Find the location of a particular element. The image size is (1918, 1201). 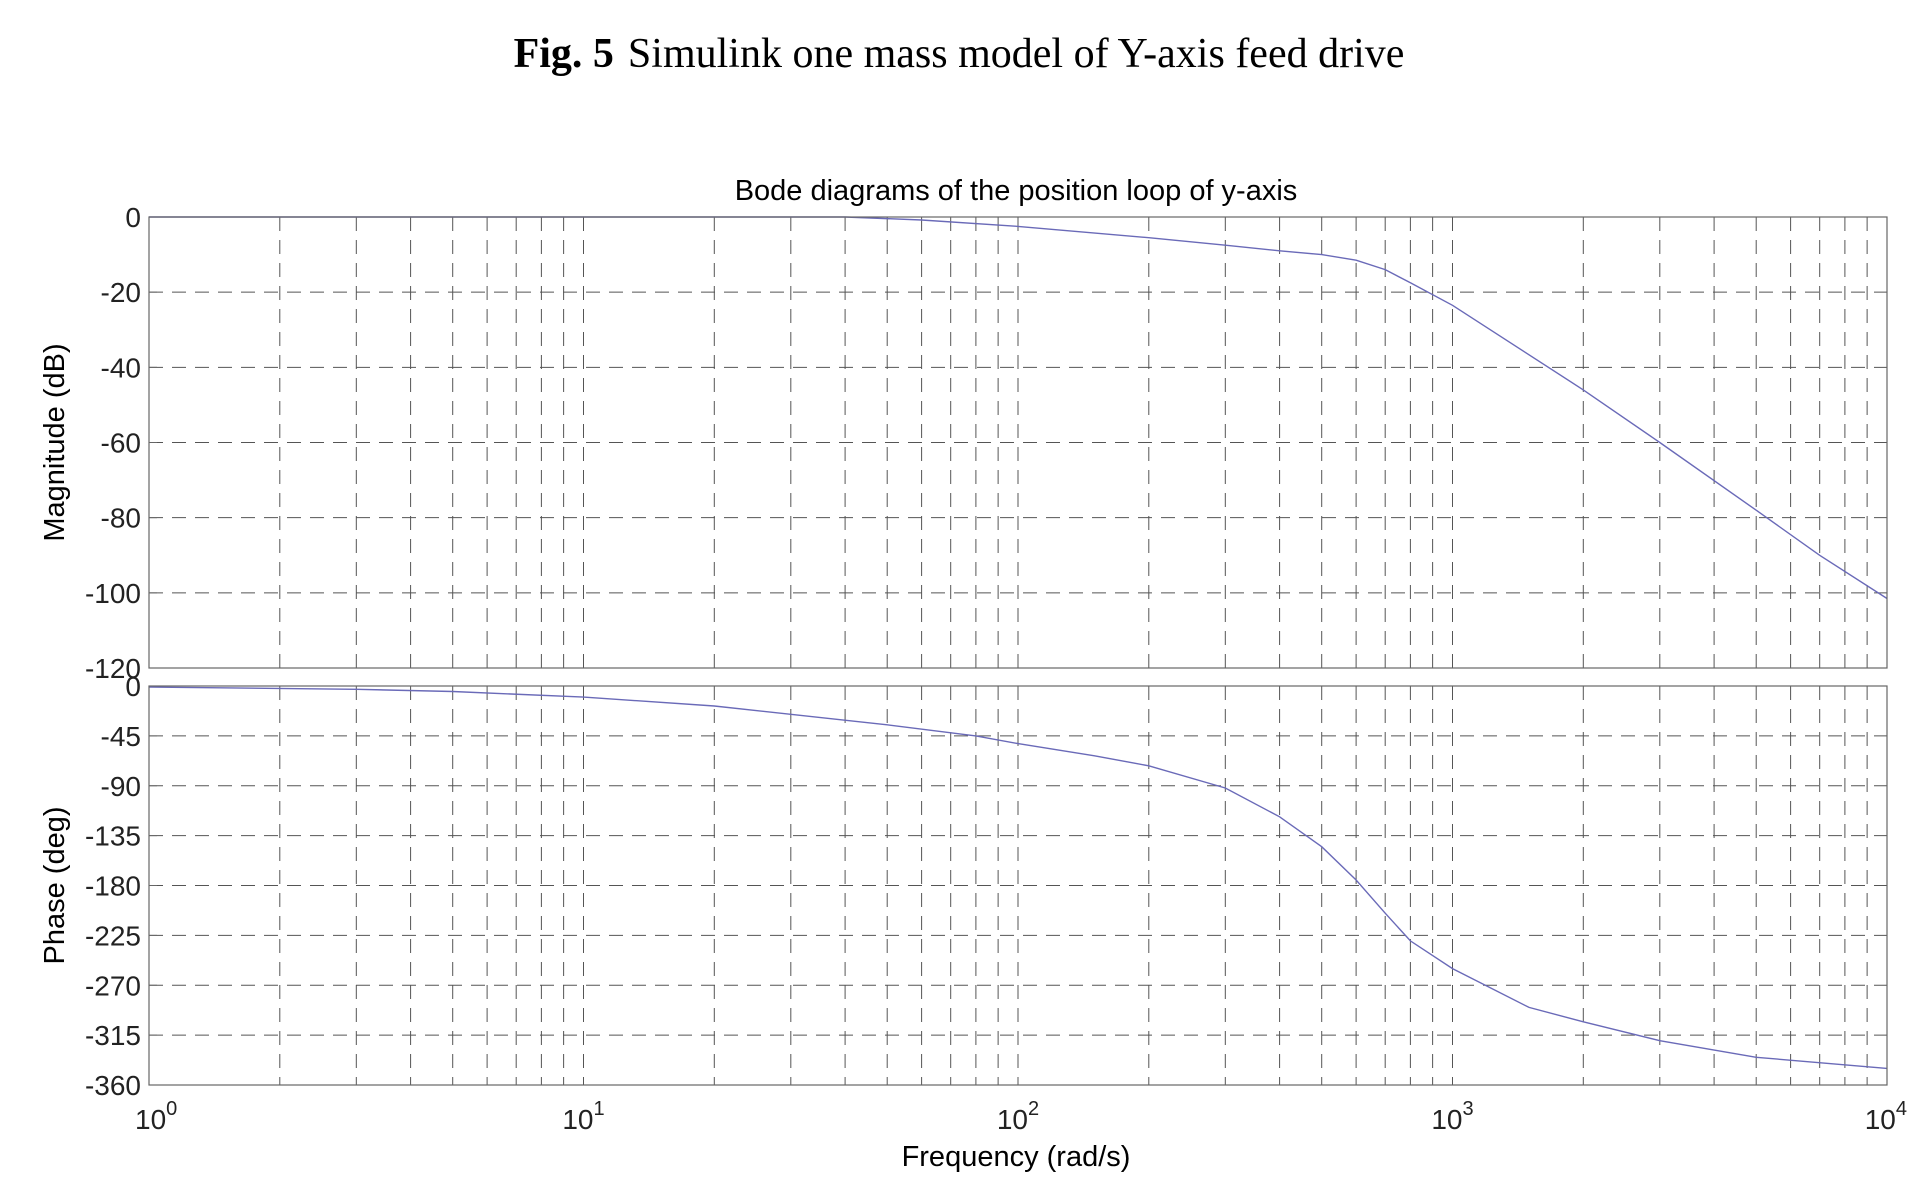

figure-label: Fig. 5 is located at coordinates (563, 54).